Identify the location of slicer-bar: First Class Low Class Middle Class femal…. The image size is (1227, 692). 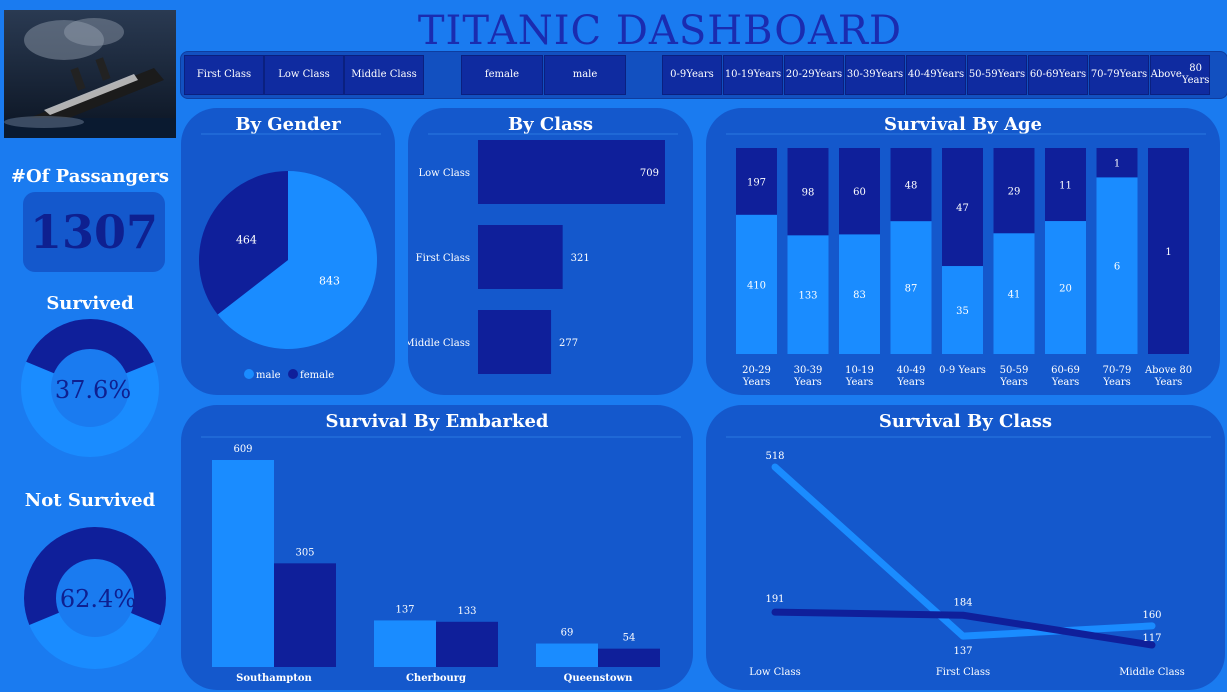
(703, 75).